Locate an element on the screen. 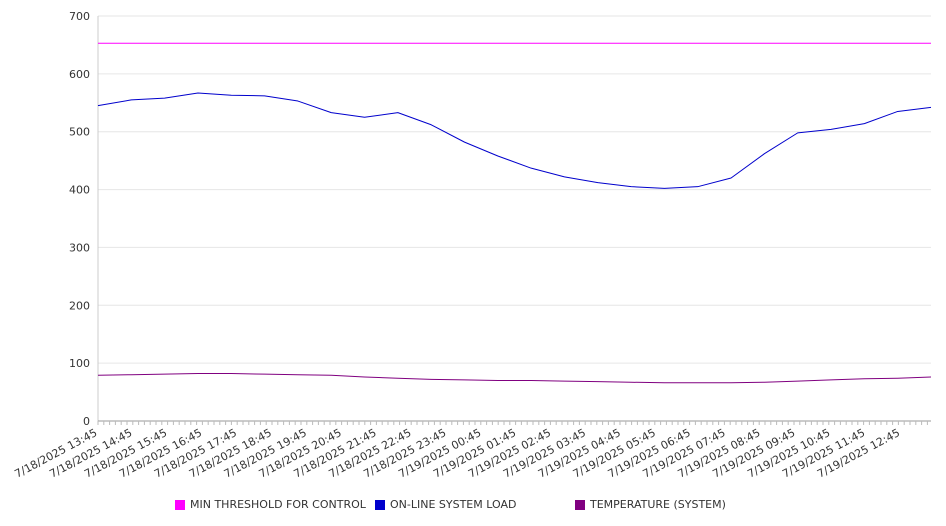 Image resolution: width=946 pixels, height=526 pixels. y-tick-label: 400 is located at coordinates (79, 190).